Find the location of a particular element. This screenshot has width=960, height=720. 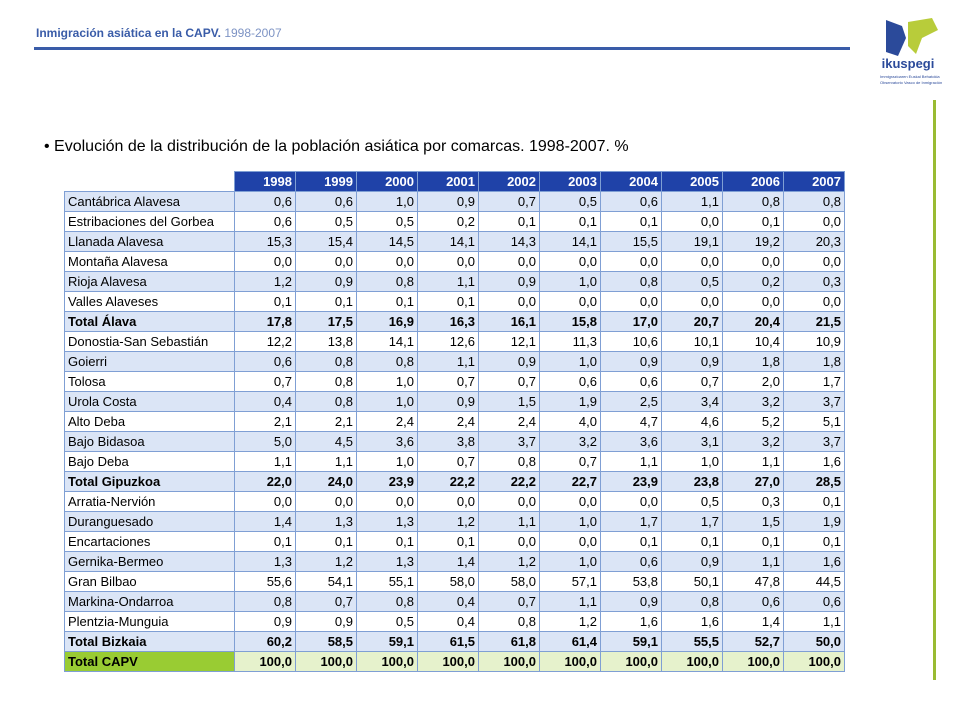

cell: 2,0 is located at coordinates (753, 381).